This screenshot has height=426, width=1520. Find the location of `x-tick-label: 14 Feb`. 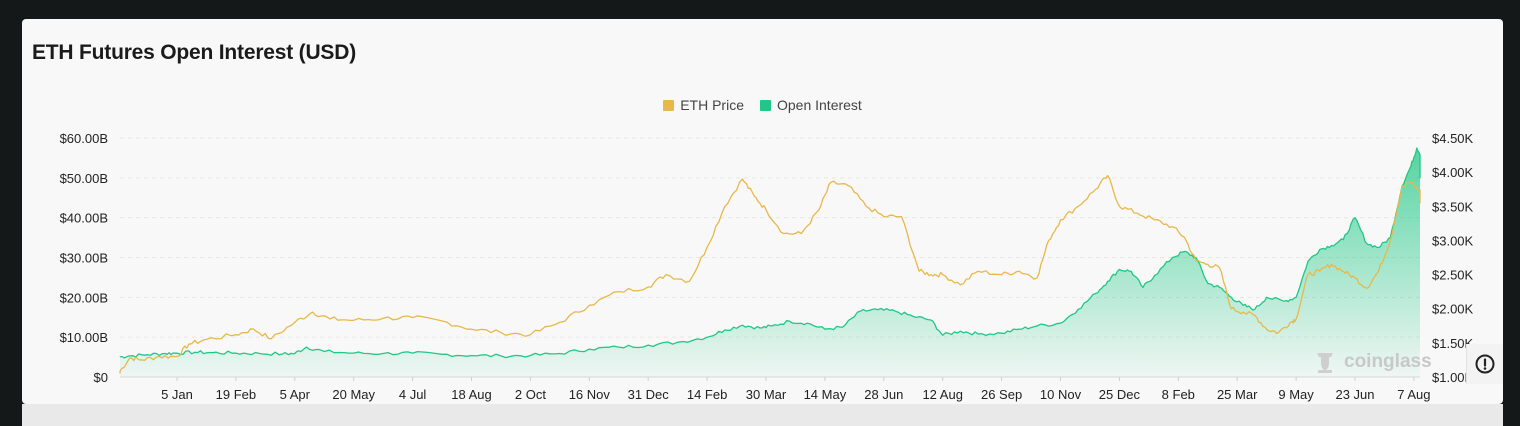

x-tick-label: 14 Feb is located at coordinates (707, 394).